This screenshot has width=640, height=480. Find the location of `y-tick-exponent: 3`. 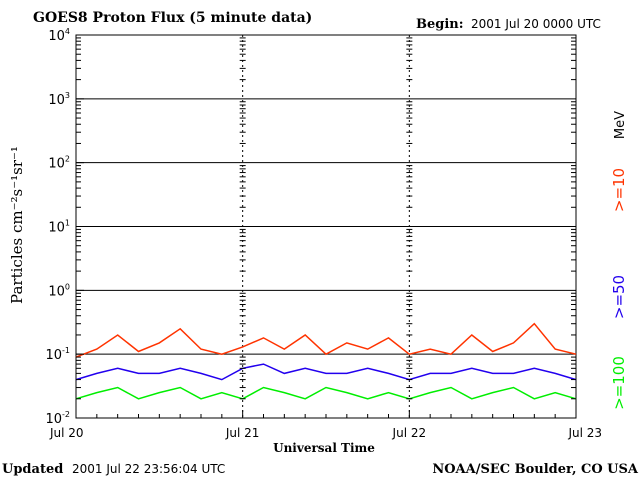

y-tick-exponent: 3 is located at coordinates (67, 95).